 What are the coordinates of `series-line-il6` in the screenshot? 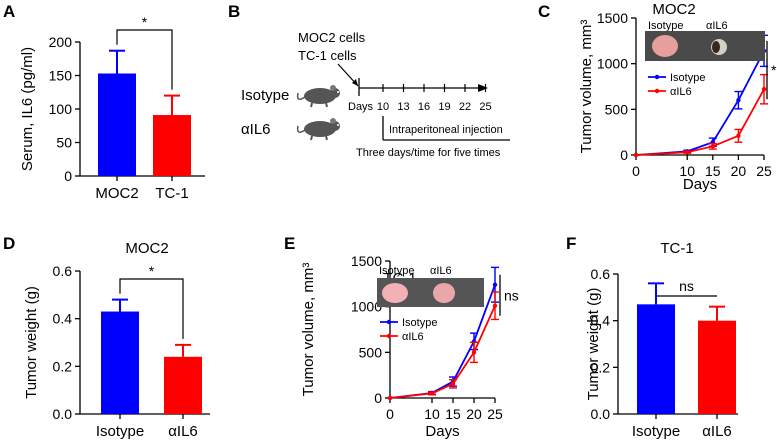 It's located at (700, 122).